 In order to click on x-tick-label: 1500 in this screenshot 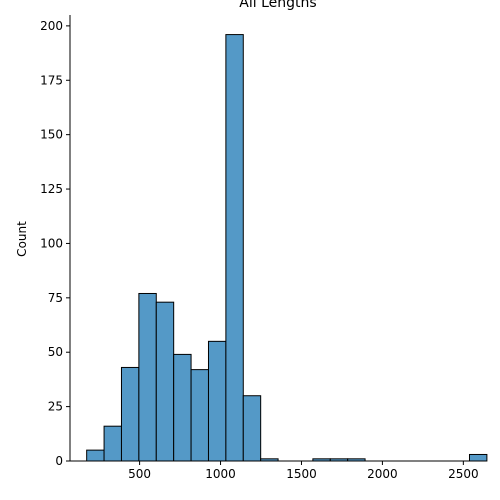, I will do `click(301, 474)`.